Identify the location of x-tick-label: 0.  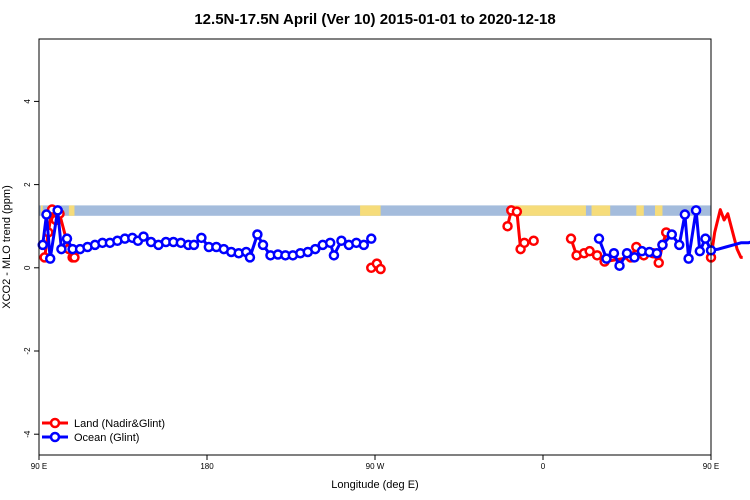
(543, 466).